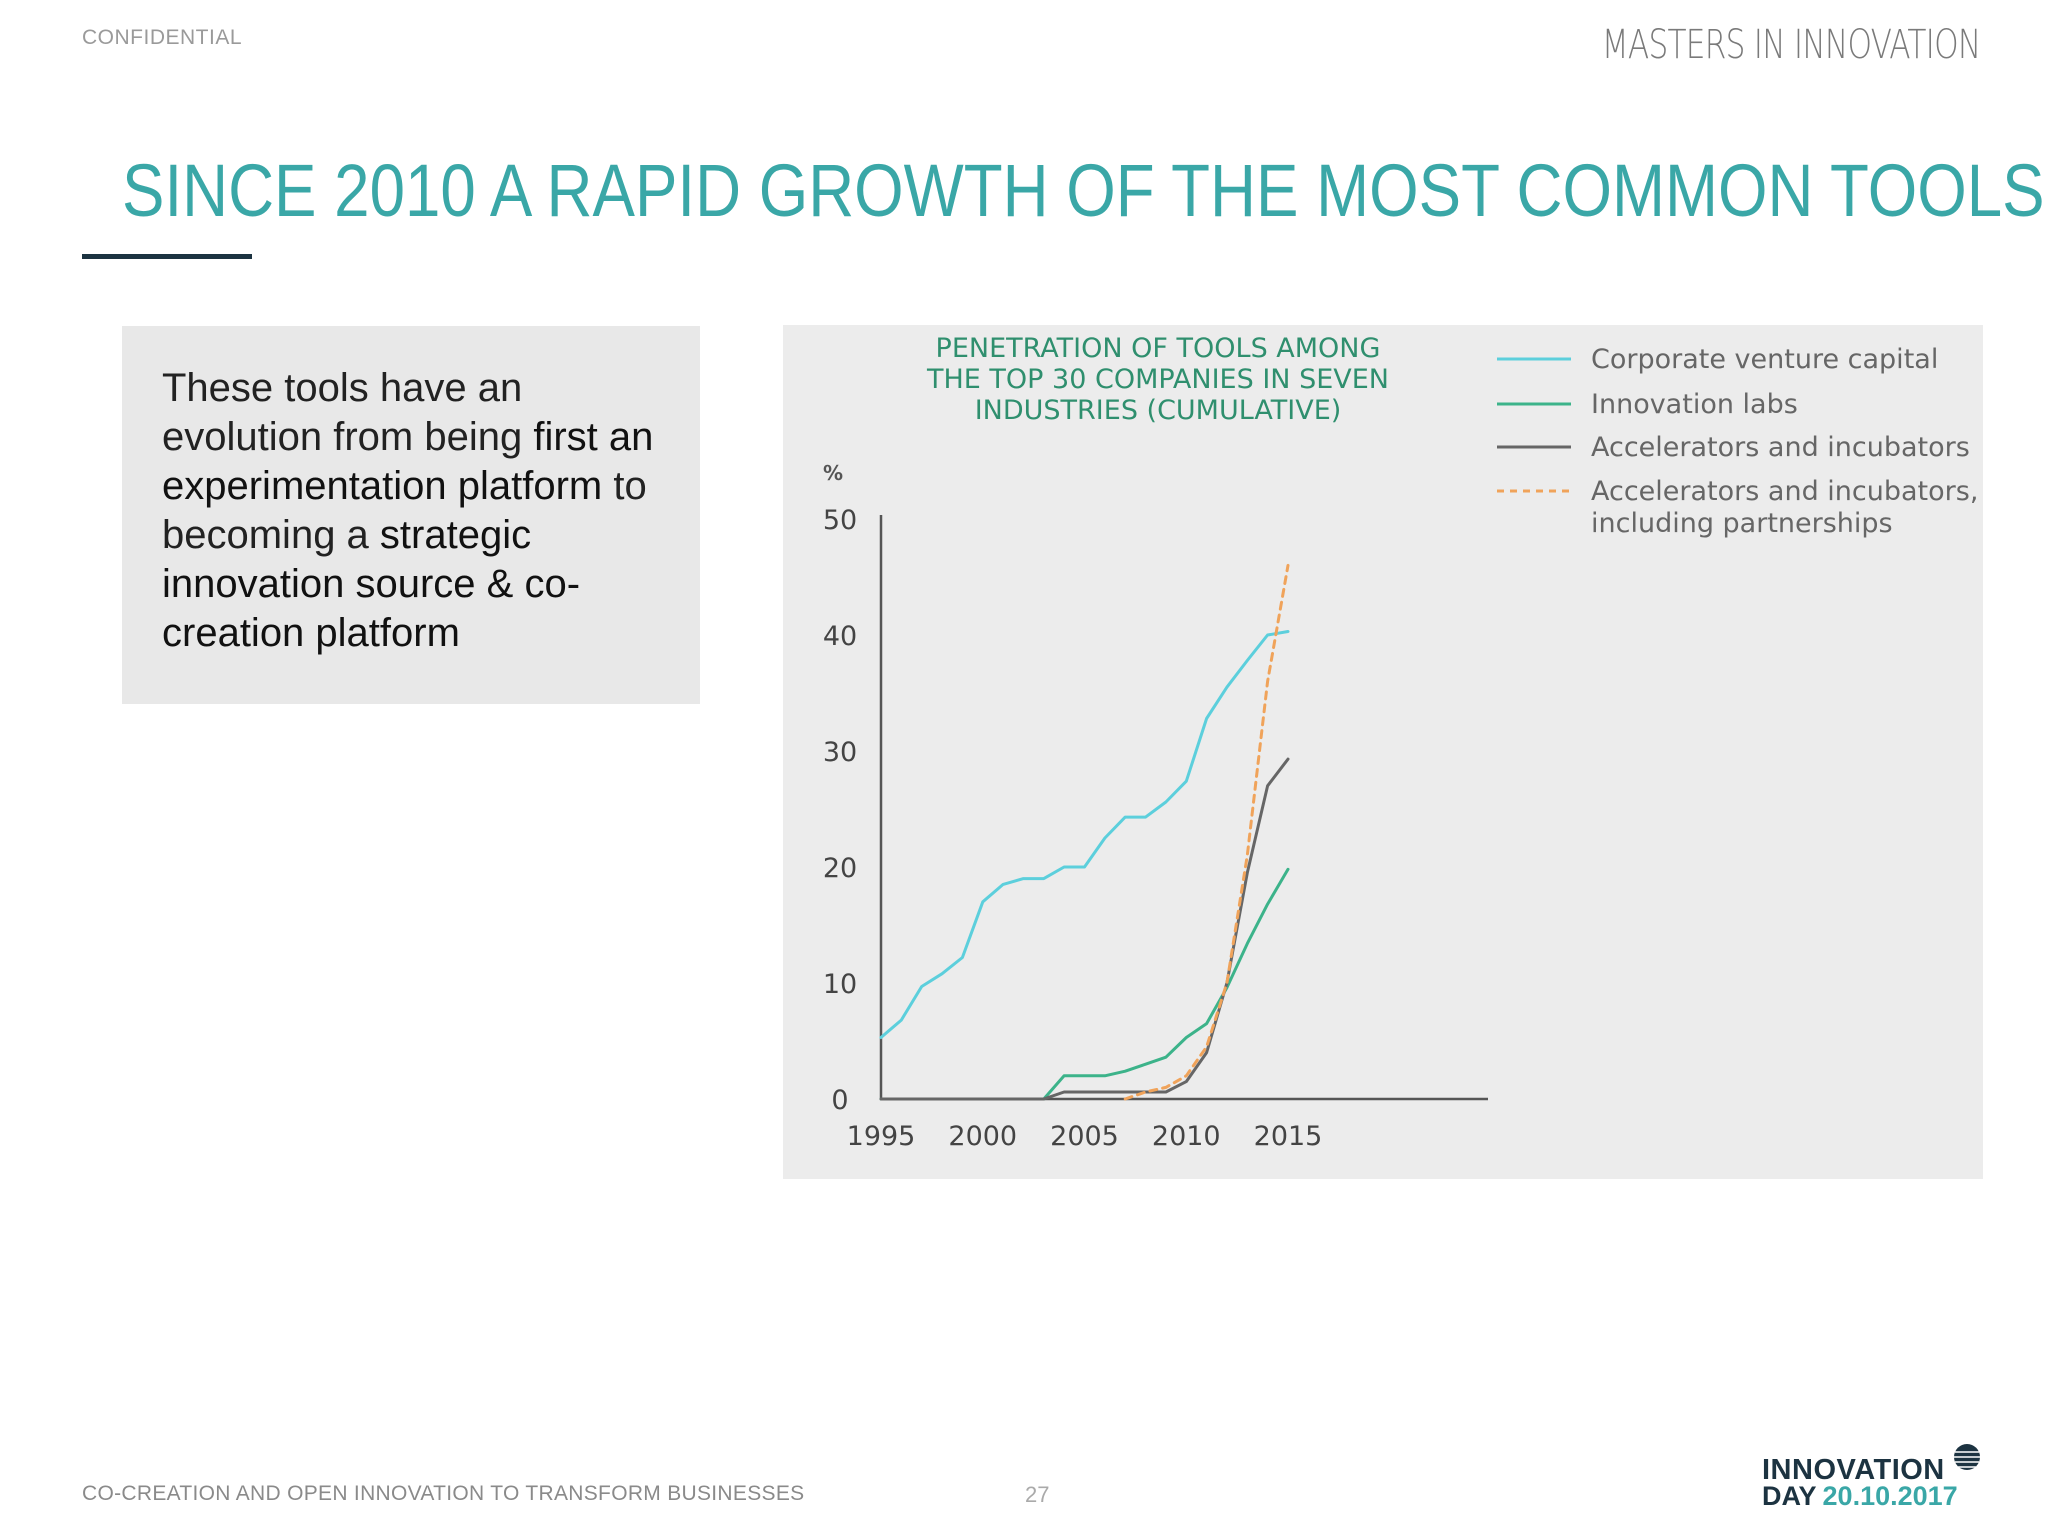 The height and width of the screenshot is (1536, 2048). Describe the element at coordinates (1037, 1494) in the screenshot. I see `page-number: 27` at that location.